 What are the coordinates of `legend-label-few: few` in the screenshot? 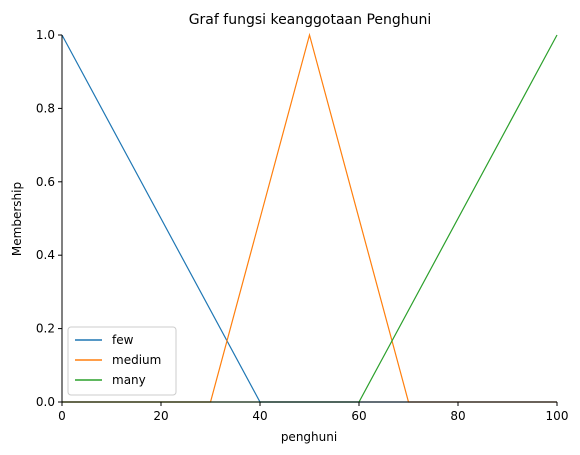 It's located at (123, 340).